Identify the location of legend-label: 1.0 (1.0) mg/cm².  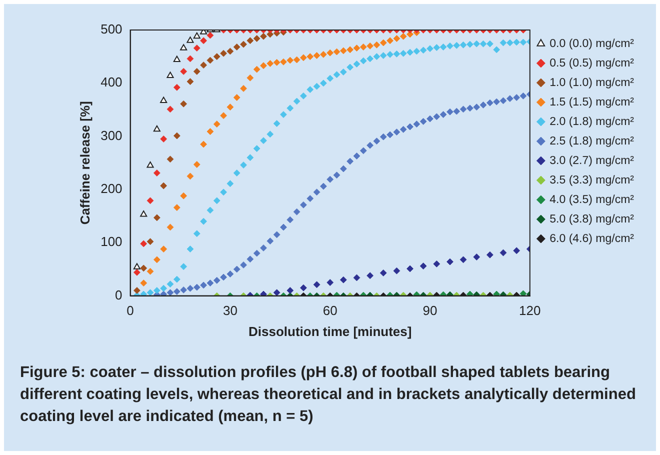
(592, 82).